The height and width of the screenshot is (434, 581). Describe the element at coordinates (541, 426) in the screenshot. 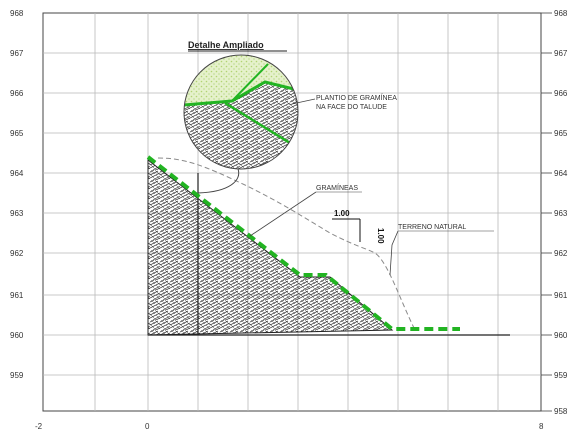

I see `x-tick-label: 8` at that location.